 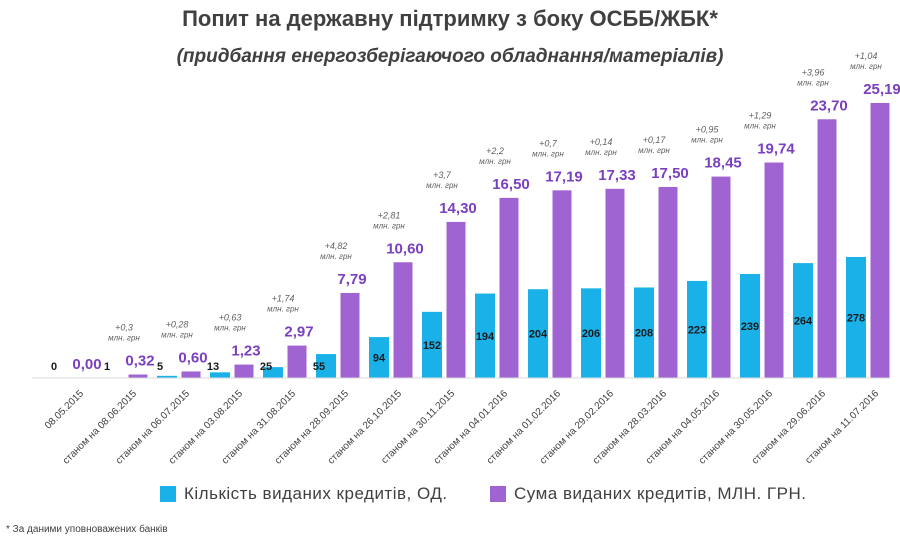 What do you see at coordinates (813, 72) in the screenshot?
I see `increment-value-label: +3,96` at bounding box center [813, 72].